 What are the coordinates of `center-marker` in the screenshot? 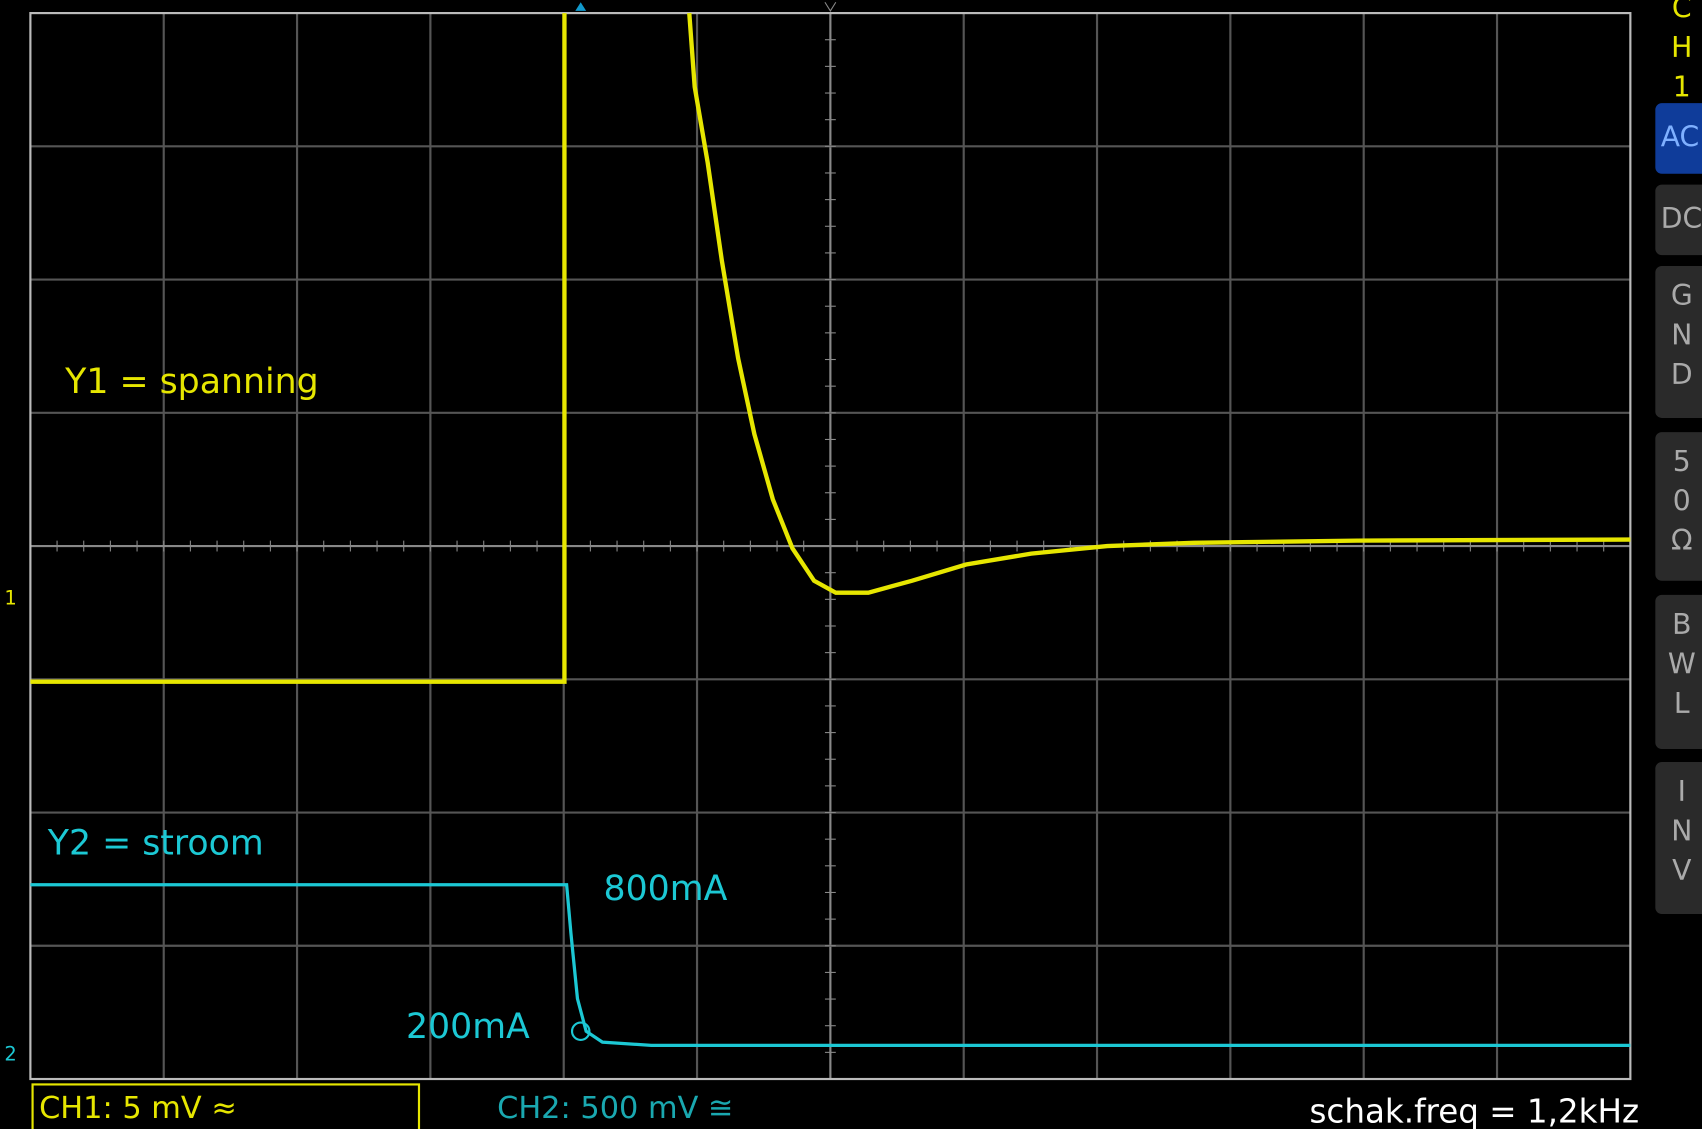 It's located at (830, 6).